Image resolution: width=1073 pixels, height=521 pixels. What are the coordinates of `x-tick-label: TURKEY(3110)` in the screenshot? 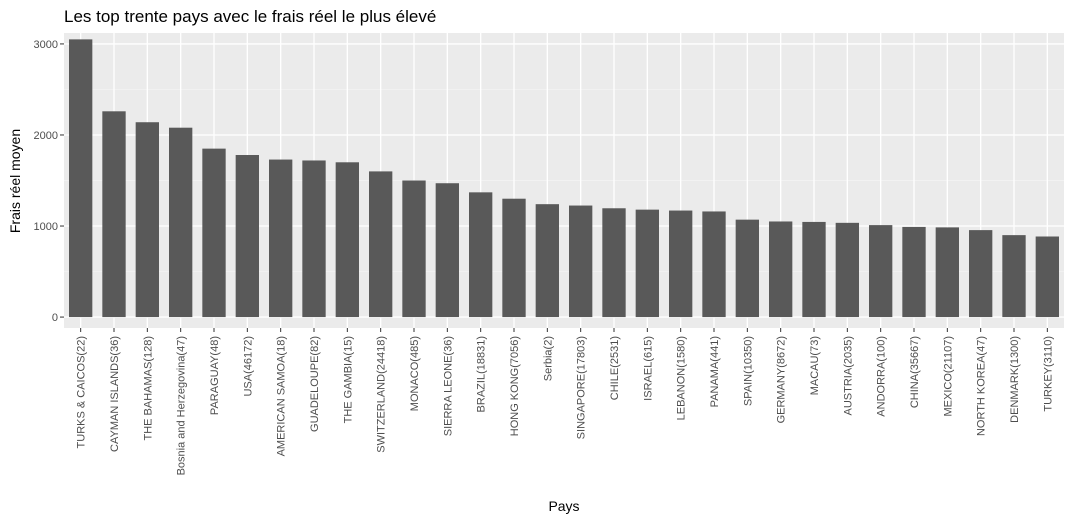 It's located at (1048, 374).